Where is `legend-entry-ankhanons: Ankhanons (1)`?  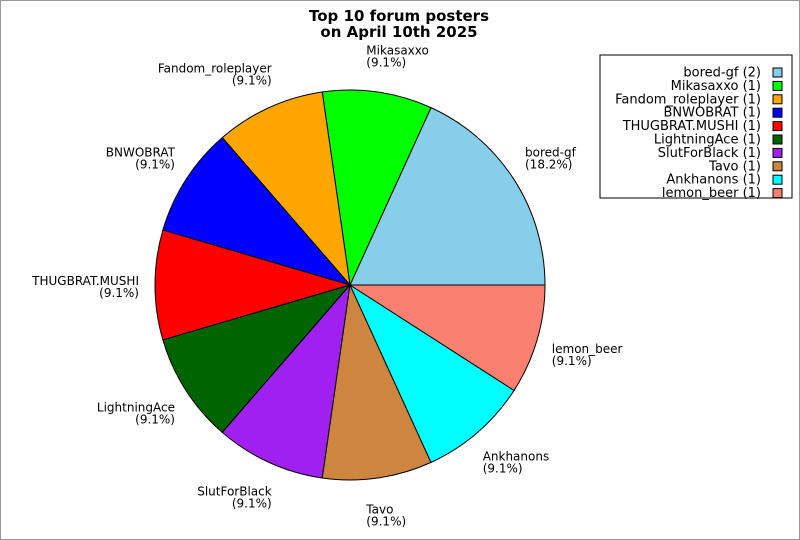
legend-entry-ankhanons: Ankhanons (1) is located at coordinates (713, 180).